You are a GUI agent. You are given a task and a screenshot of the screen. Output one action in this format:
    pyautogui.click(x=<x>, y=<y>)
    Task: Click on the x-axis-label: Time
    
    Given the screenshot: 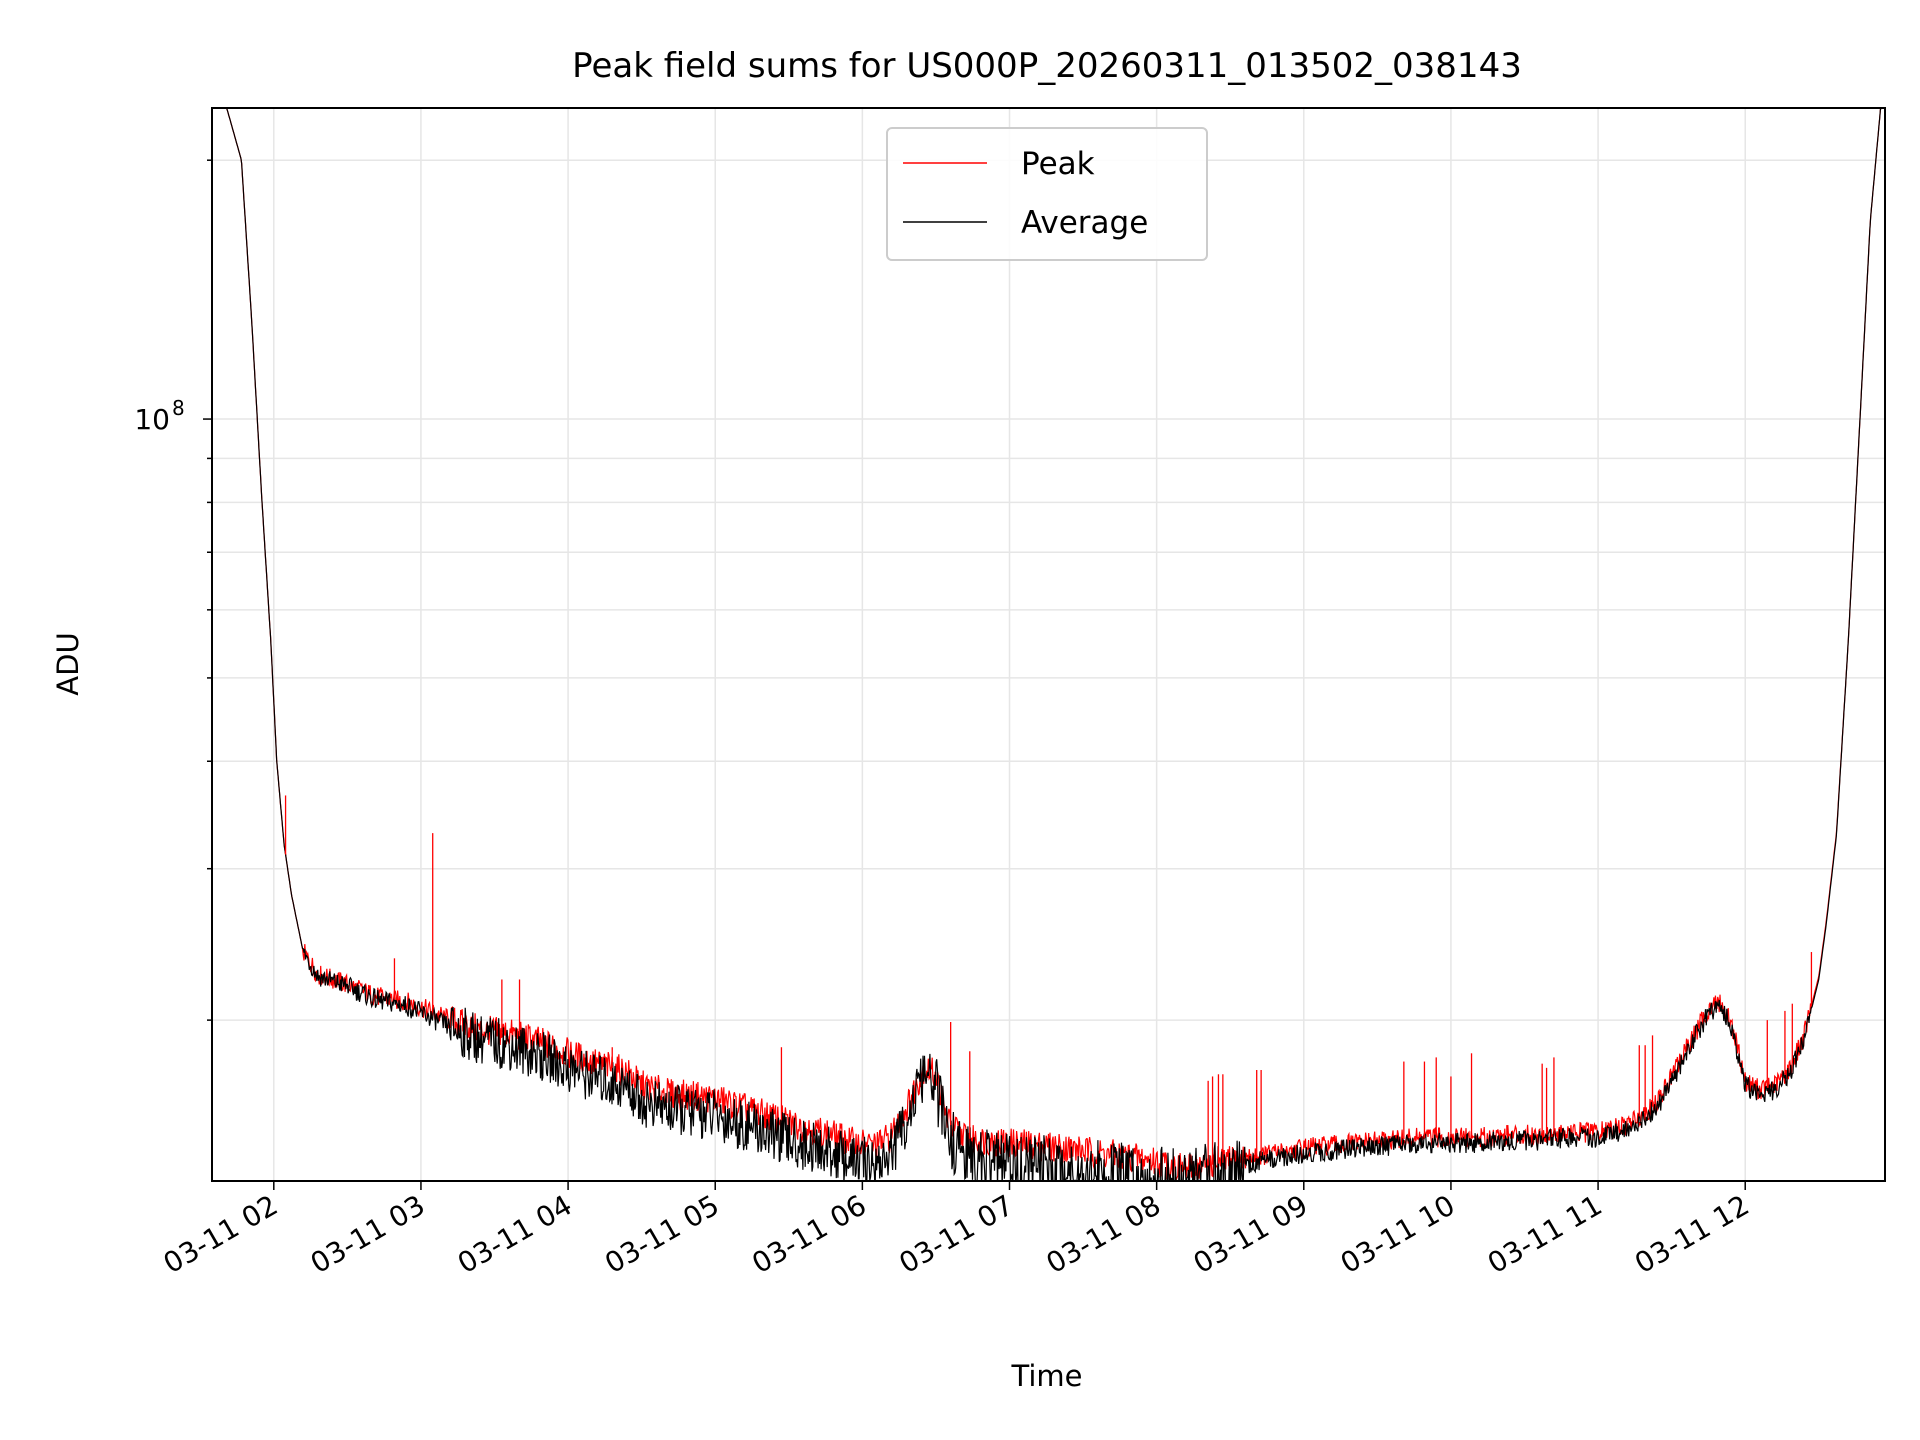 What is the action you would take?
    pyautogui.click(x=1047, y=1376)
    